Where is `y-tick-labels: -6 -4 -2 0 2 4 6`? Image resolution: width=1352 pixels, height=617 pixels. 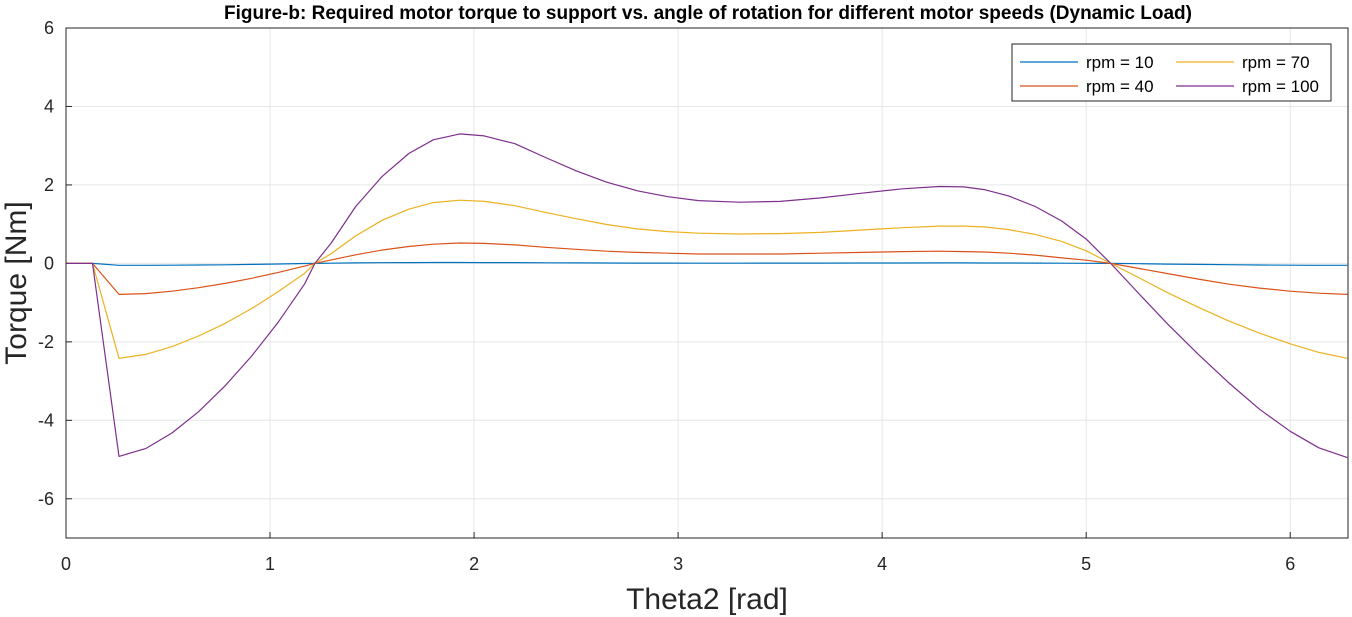
y-tick-labels: -6 -4 -2 0 2 4 6 is located at coordinates (46, 263).